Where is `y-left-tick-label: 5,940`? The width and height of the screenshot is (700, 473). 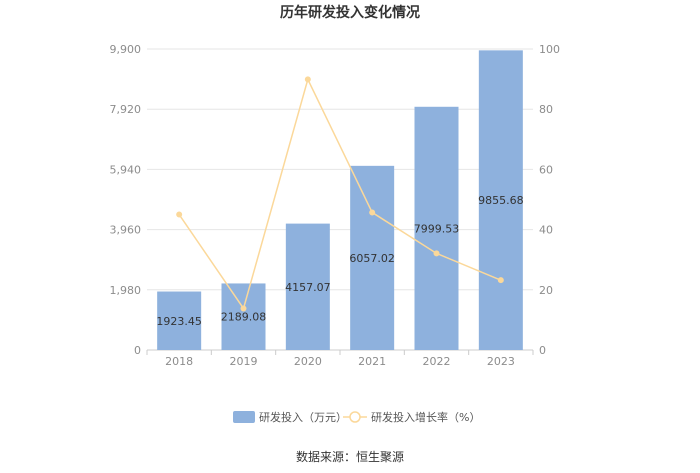 y-left-tick-label: 5,940 is located at coordinates (126, 169).